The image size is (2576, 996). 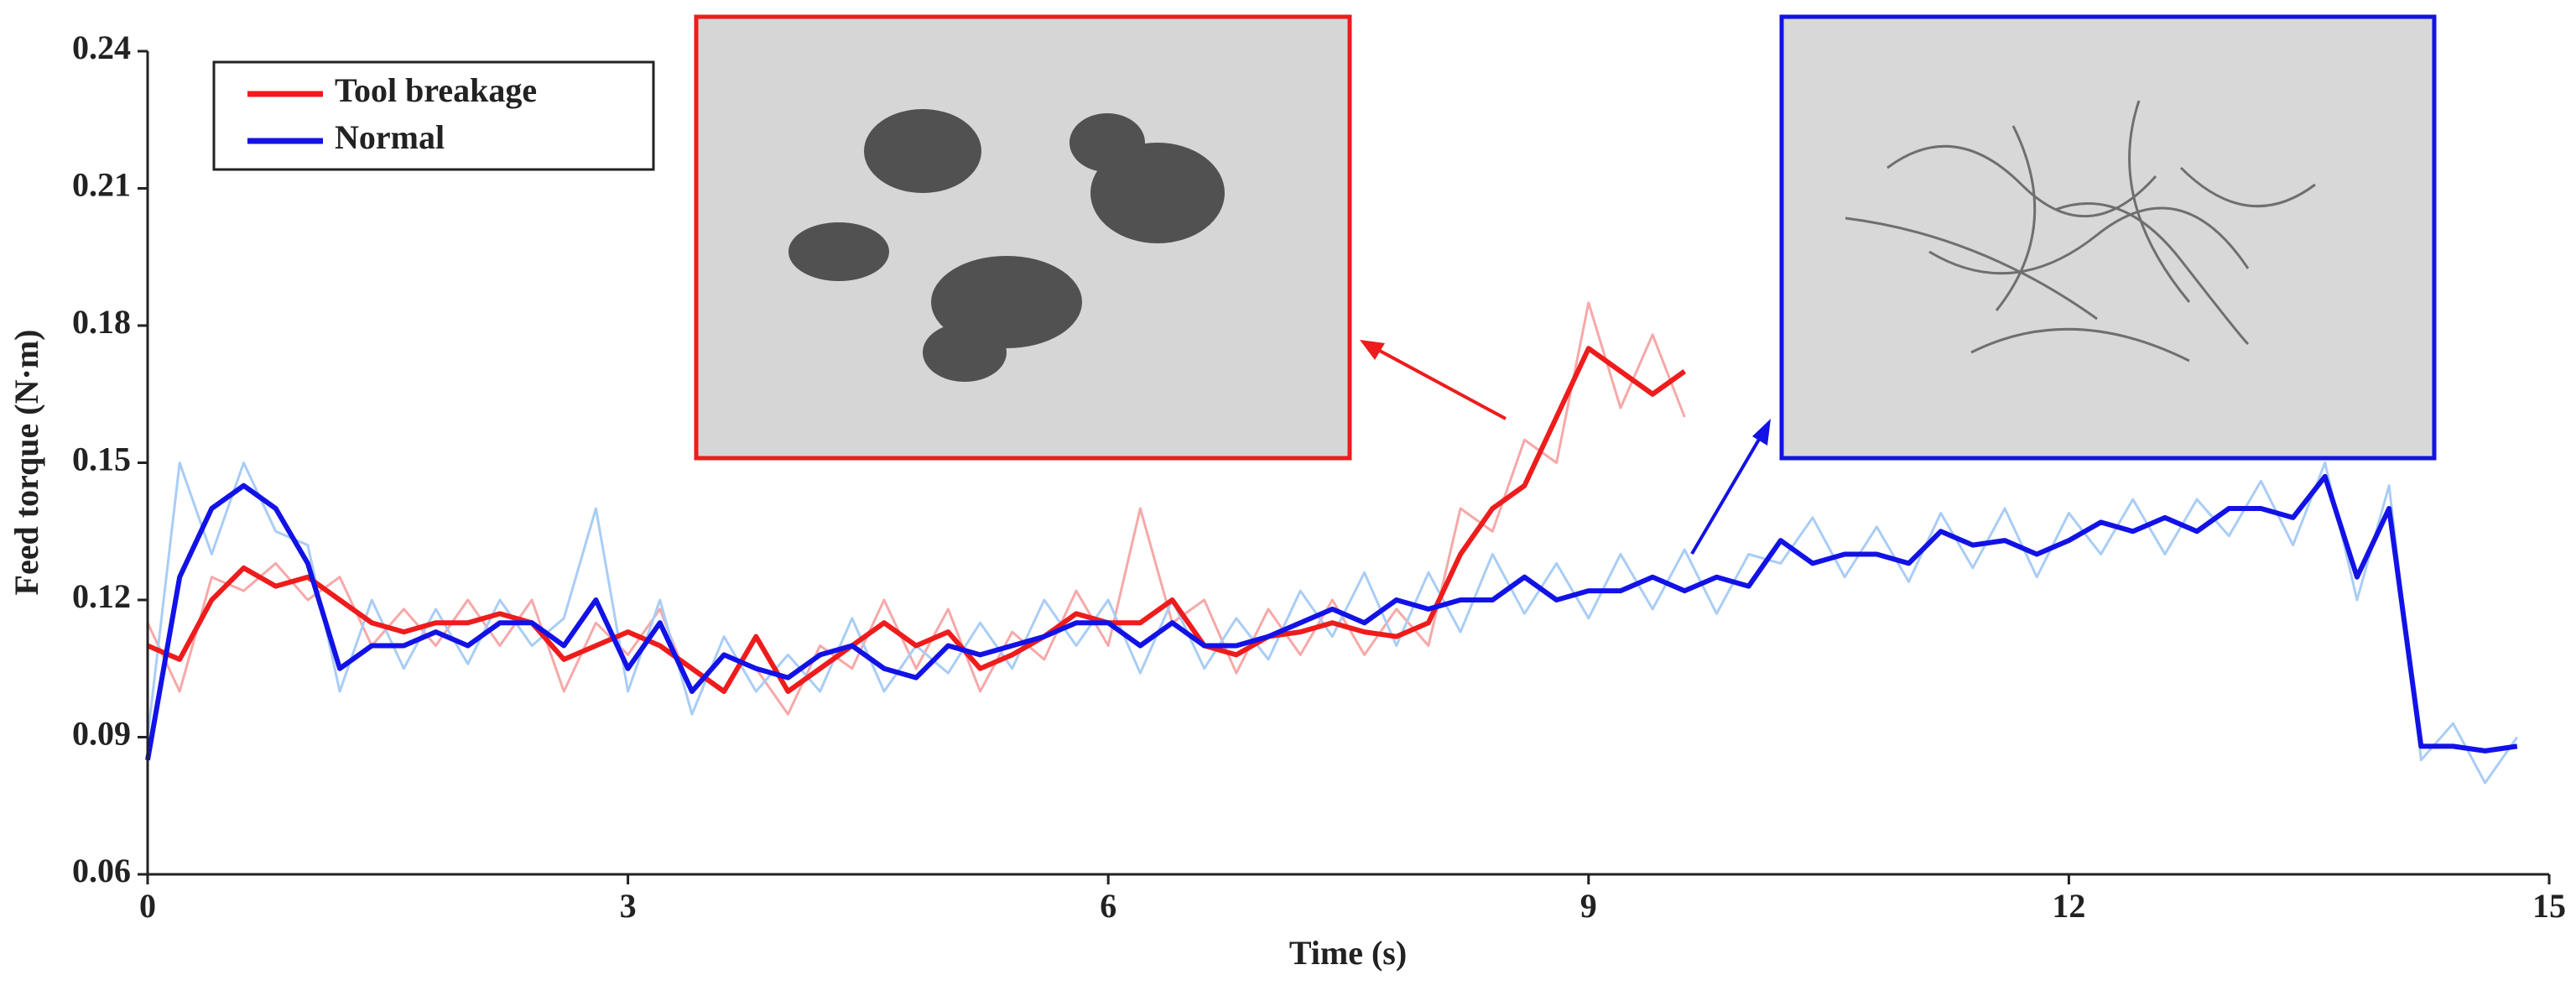 I want to click on y-tick-label: 0.18, so click(x=101, y=322).